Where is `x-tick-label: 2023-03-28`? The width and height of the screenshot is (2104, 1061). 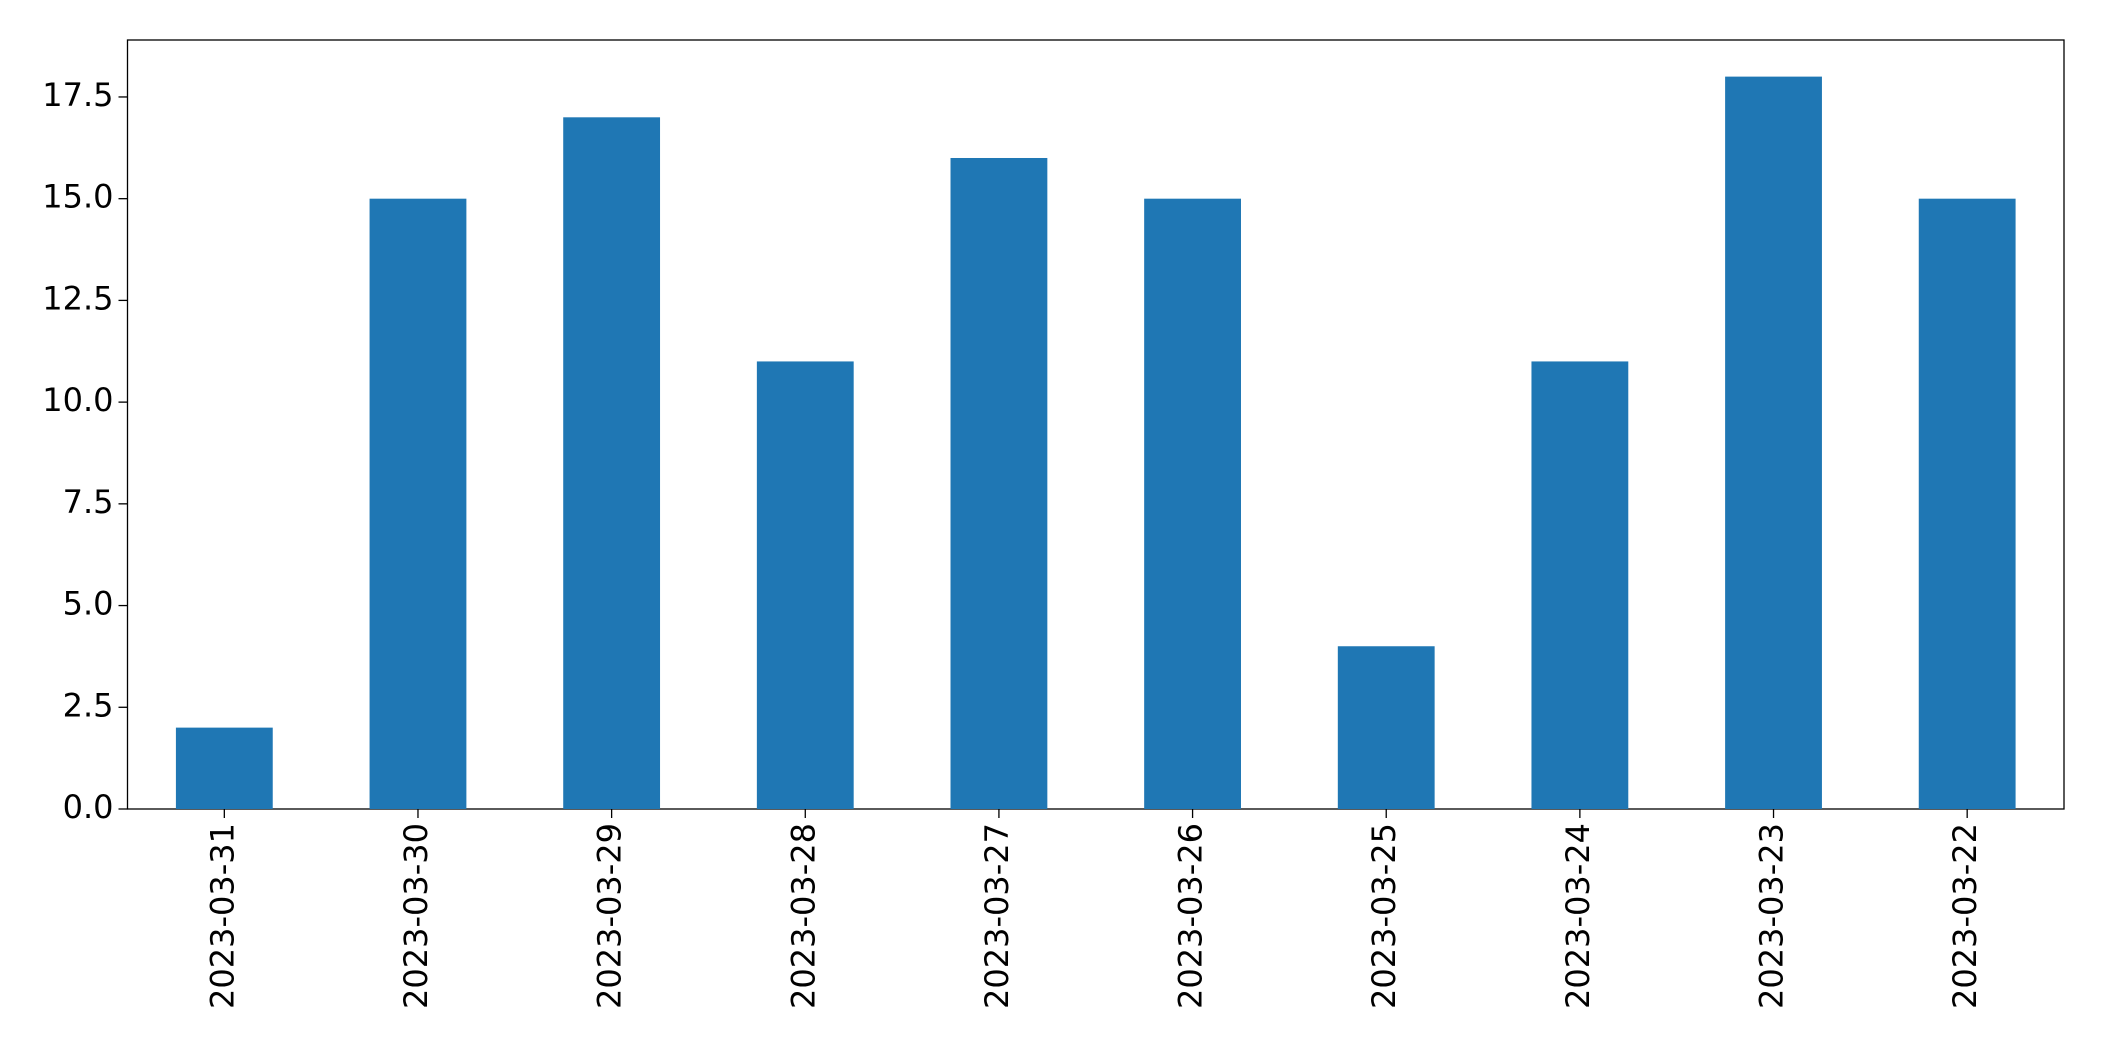 x-tick-label: 2023-03-28 is located at coordinates (803, 916).